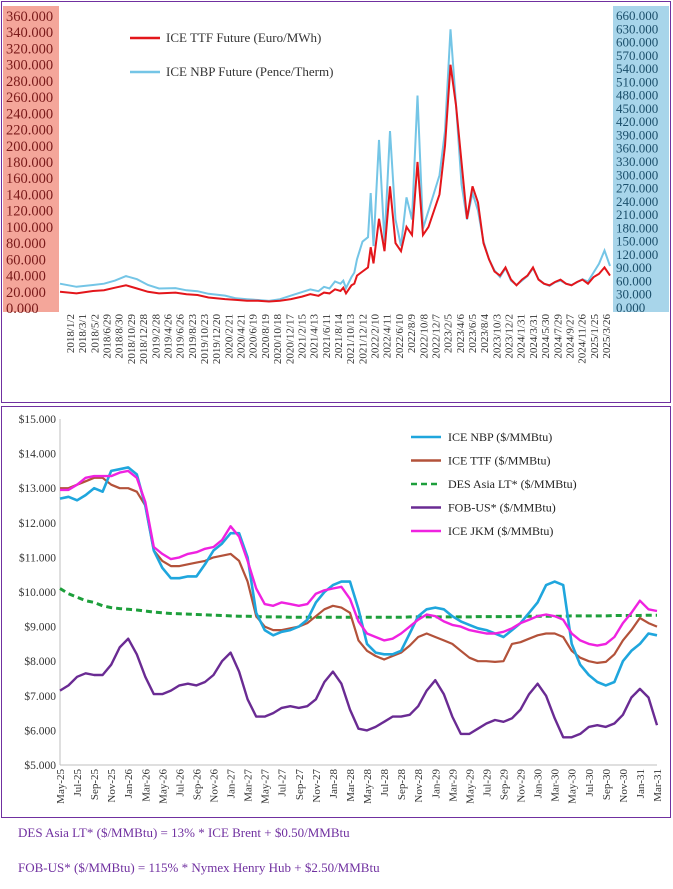 Image resolution: width=673 pixels, height=889 pixels. I want to click on legend-label-nbp-curve: ICE NBP ($/MMBtu), so click(500, 437).